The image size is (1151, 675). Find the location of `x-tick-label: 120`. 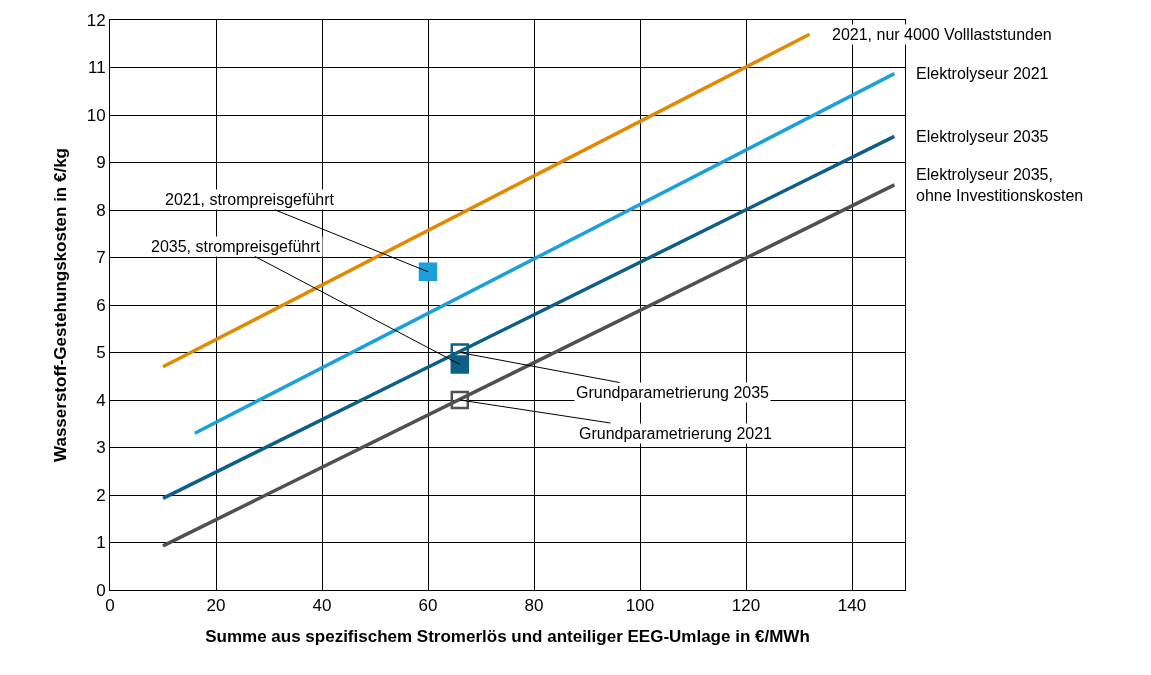

x-tick-label: 120 is located at coordinates (746, 606).